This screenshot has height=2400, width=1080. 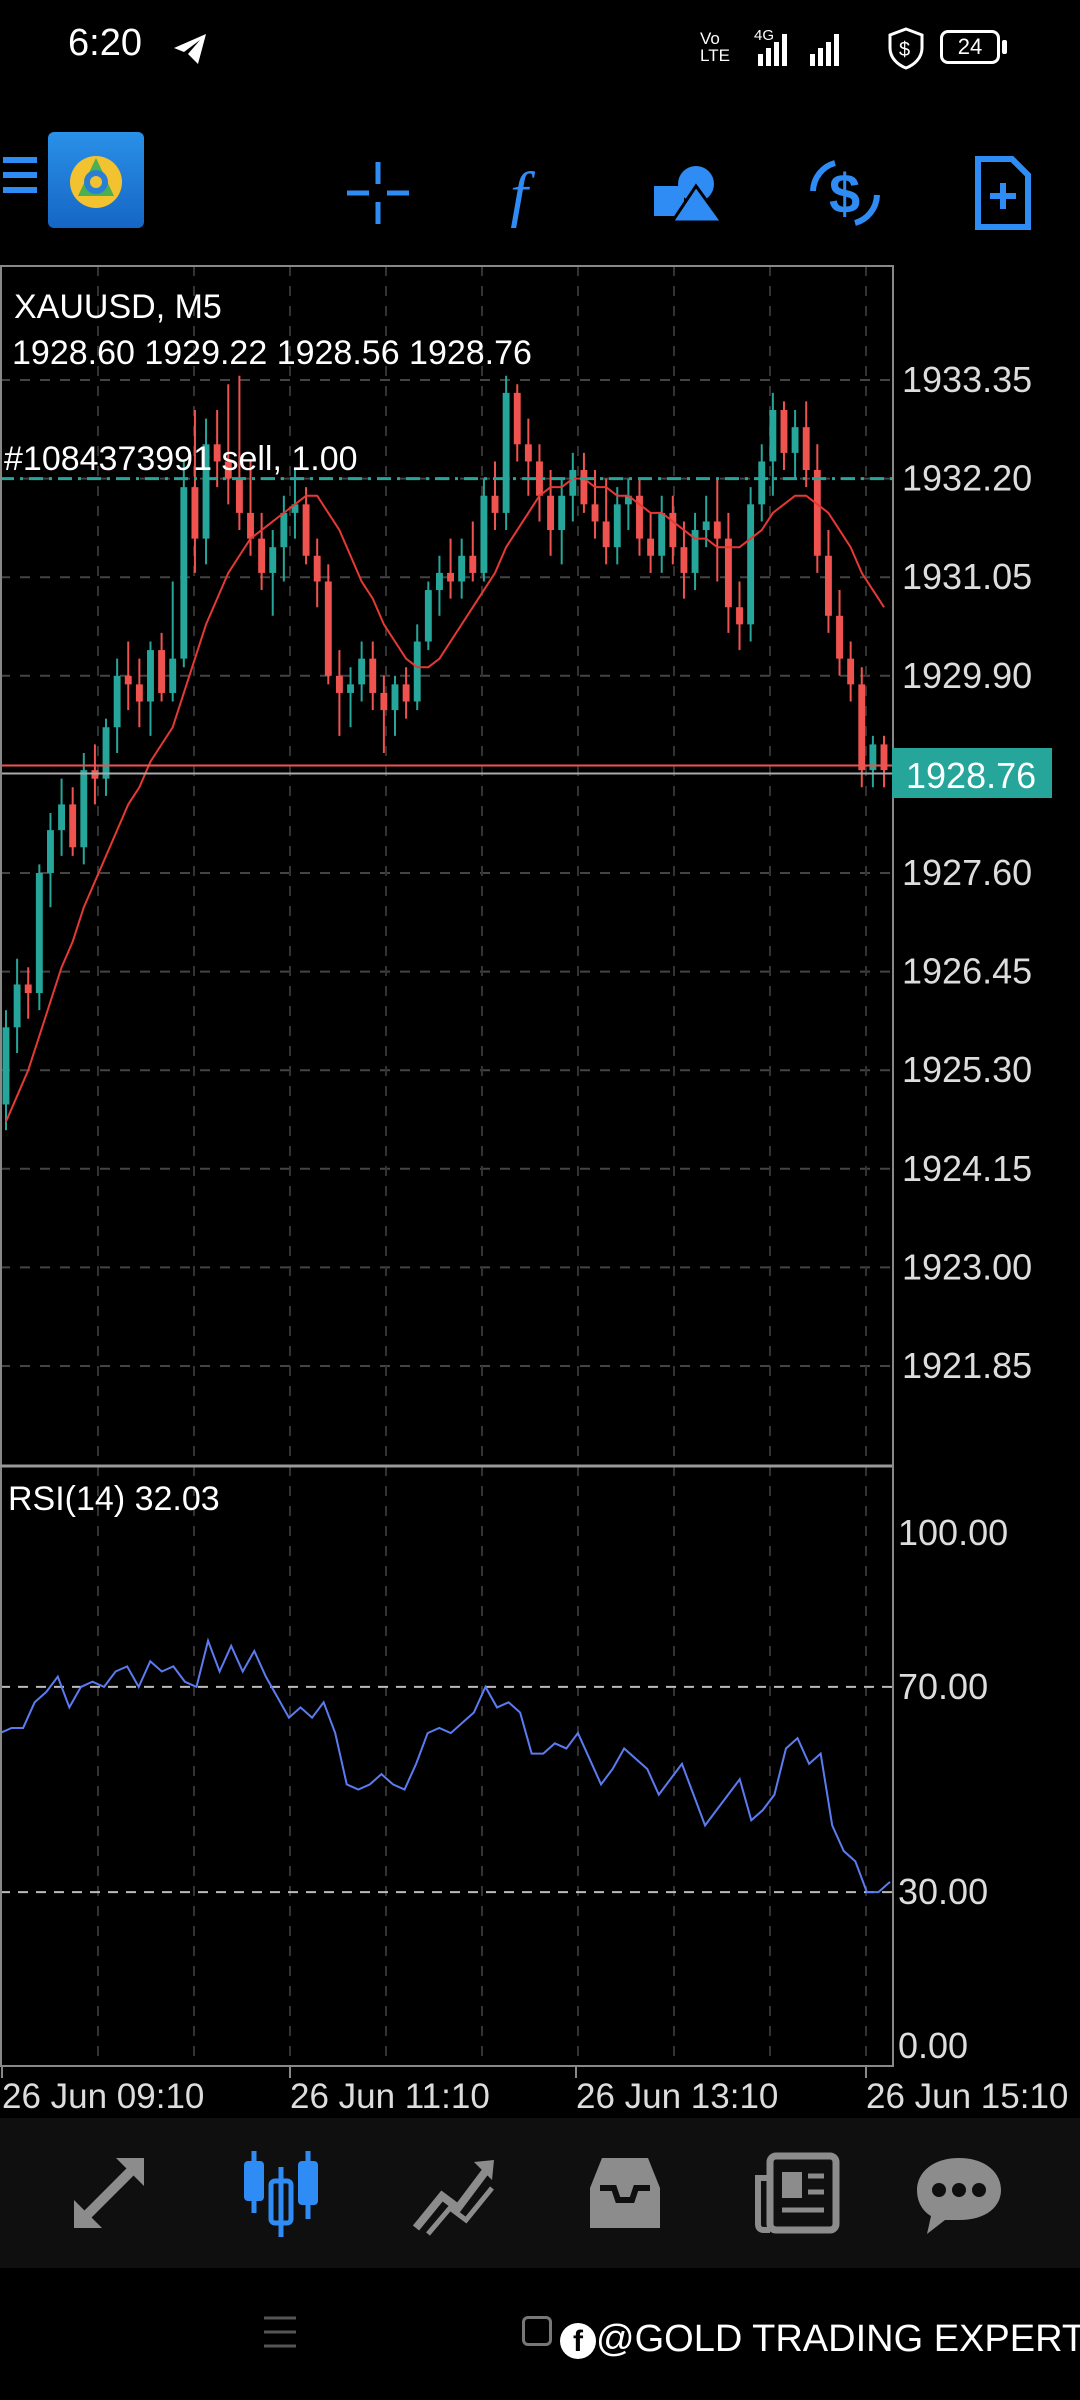 What do you see at coordinates (970, 47) in the screenshot?
I see `battery-indicator: 24` at bounding box center [970, 47].